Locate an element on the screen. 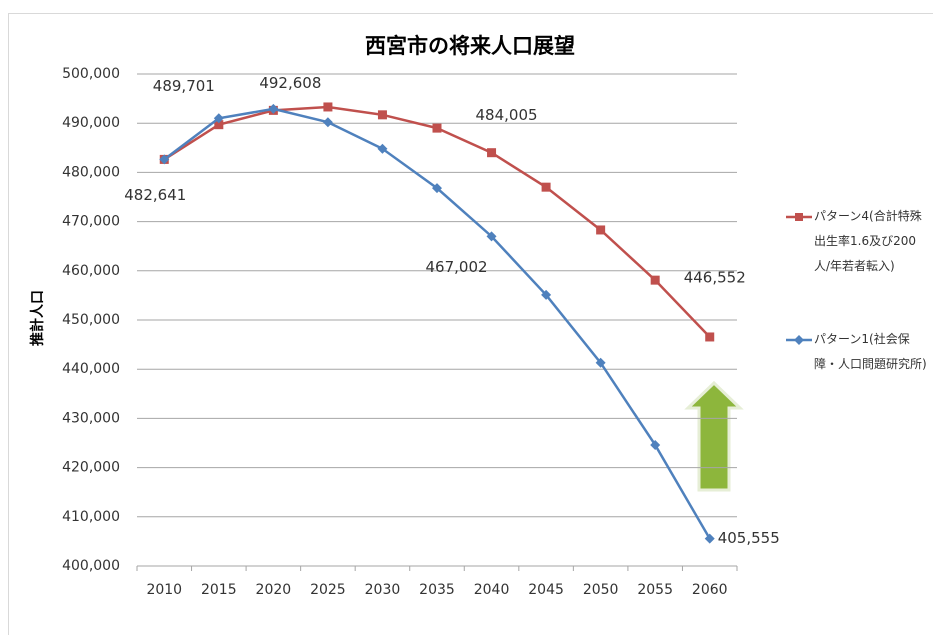 The height and width of the screenshot is (635, 933). x-tick-label: 2015 is located at coordinates (219, 590).